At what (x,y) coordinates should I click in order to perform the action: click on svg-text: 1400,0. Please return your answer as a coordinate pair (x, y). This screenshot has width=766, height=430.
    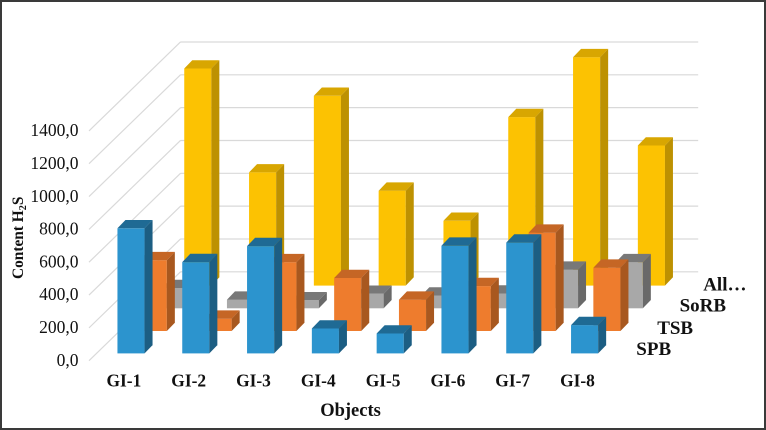
    Looking at the image, I should click on (54, 130).